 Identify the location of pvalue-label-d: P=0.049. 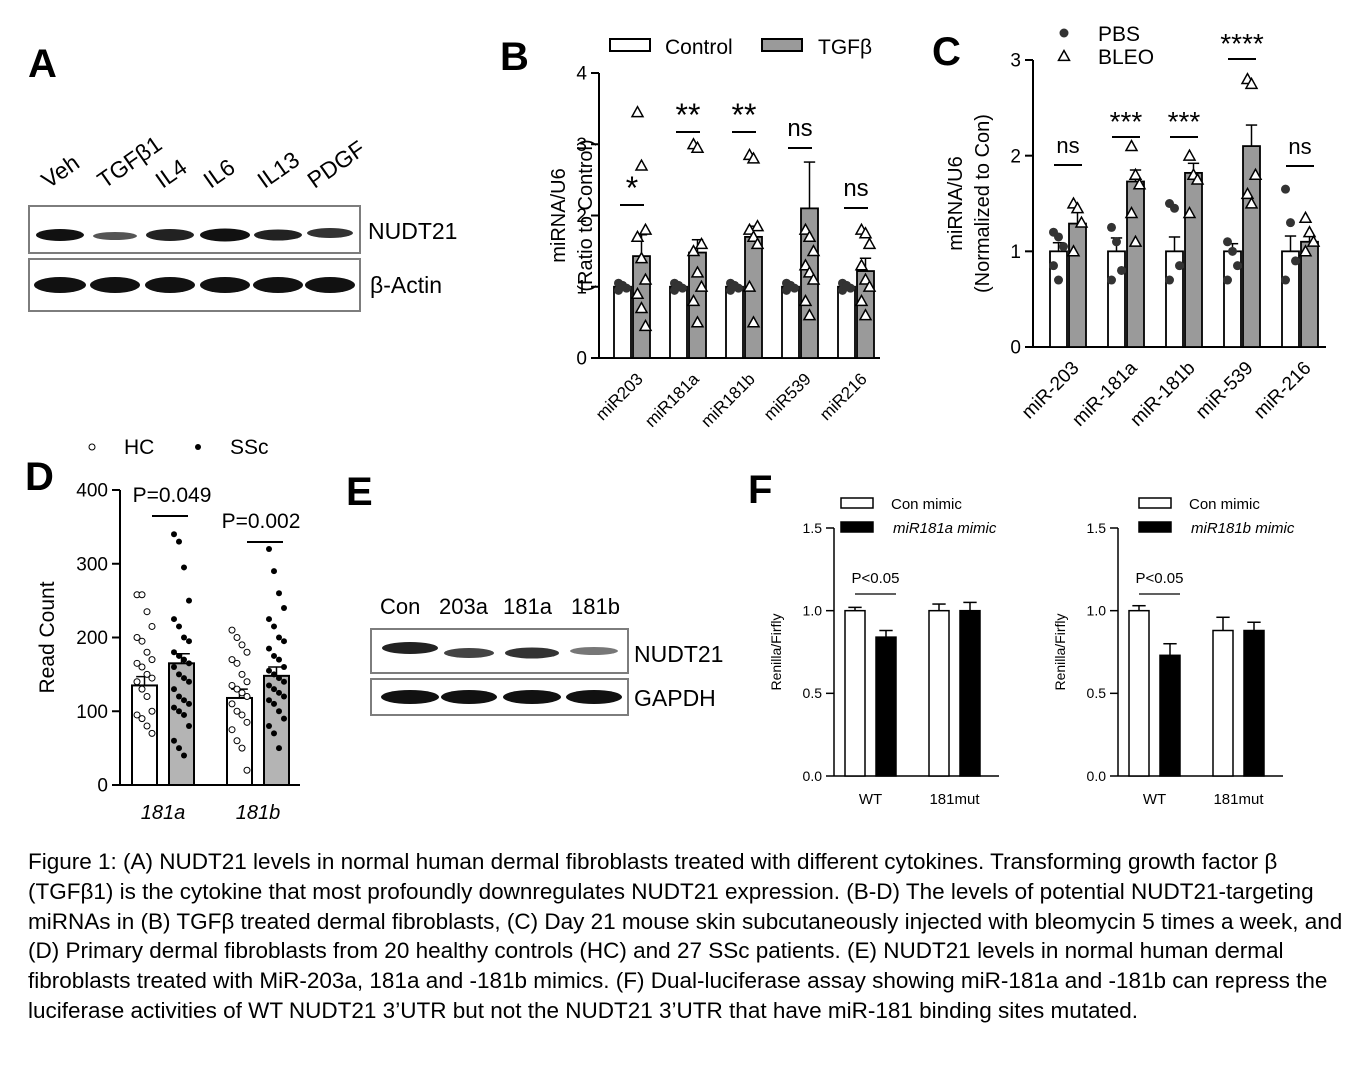
(172, 495).